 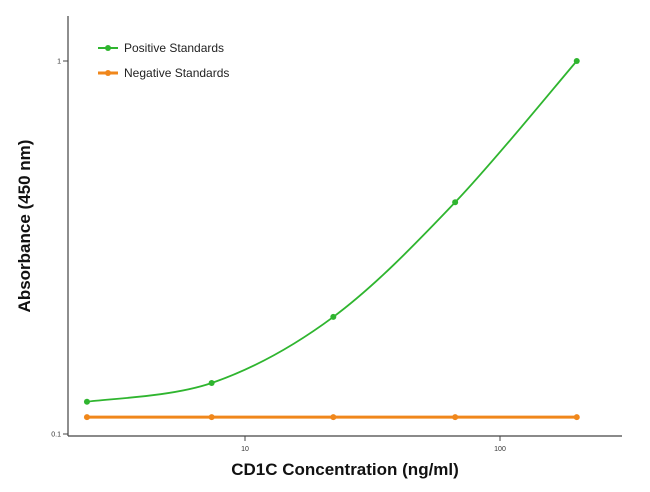 I want to click on y-tick-label-0: 0.1, so click(x=56, y=435).